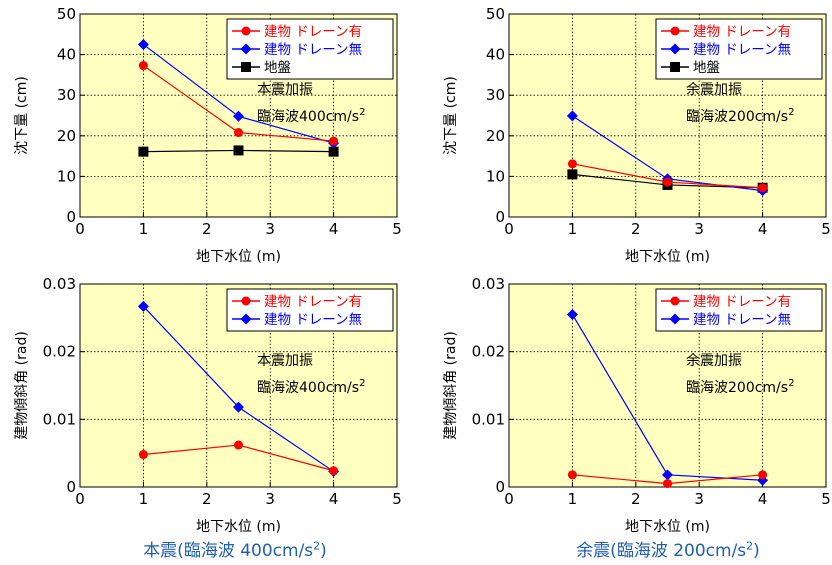 This screenshot has width=832, height=565. What do you see at coordinates (756, 551) in the screenshot?
I see `caption-aftershock-close: )` at bounding box center [756, 551].